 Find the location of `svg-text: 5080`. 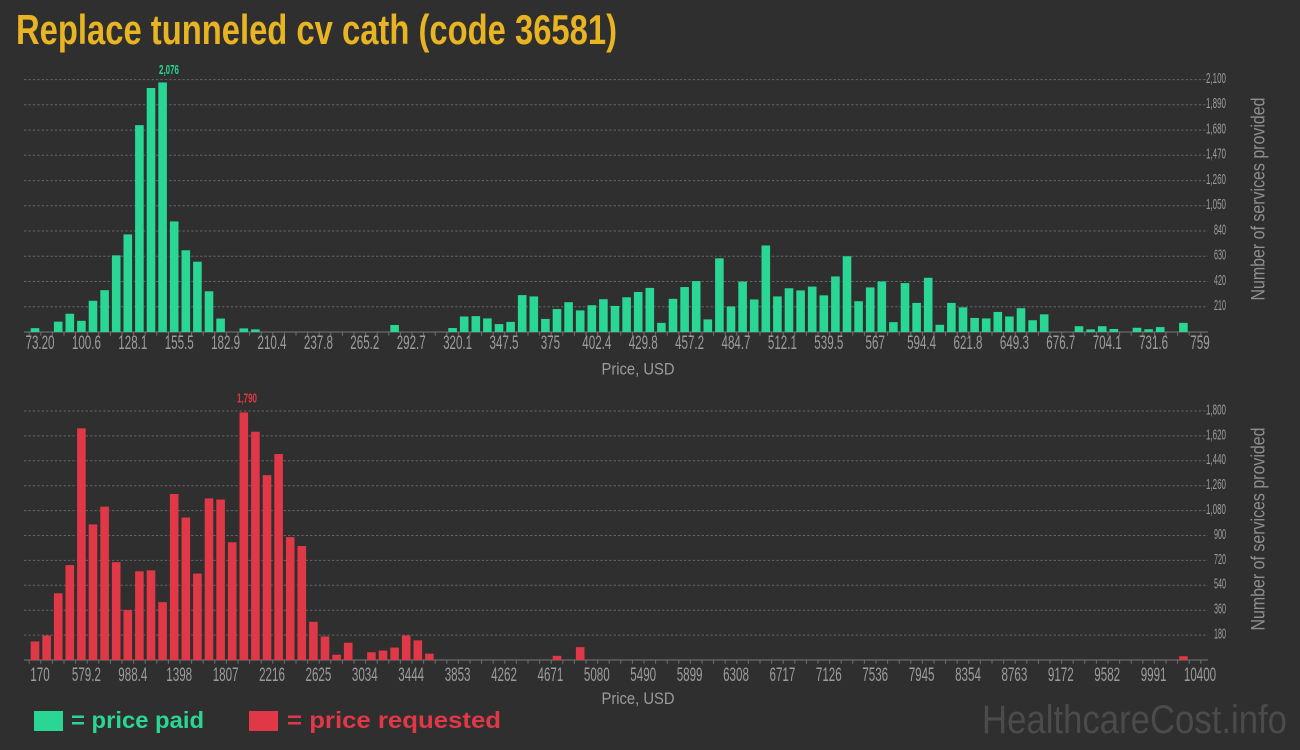

svg-text: 5080 is located at coordinates (597, 675).